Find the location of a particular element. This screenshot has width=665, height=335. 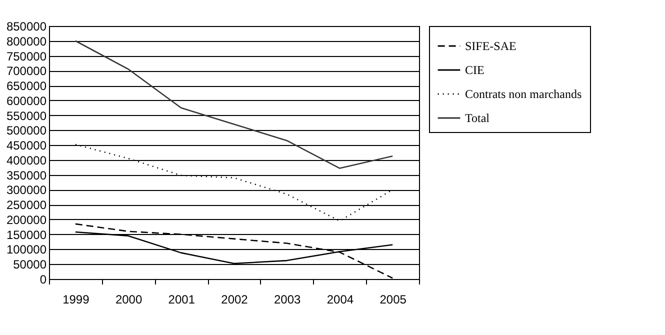

y-tick-label: 800000 is located at coordinates (26, 41).